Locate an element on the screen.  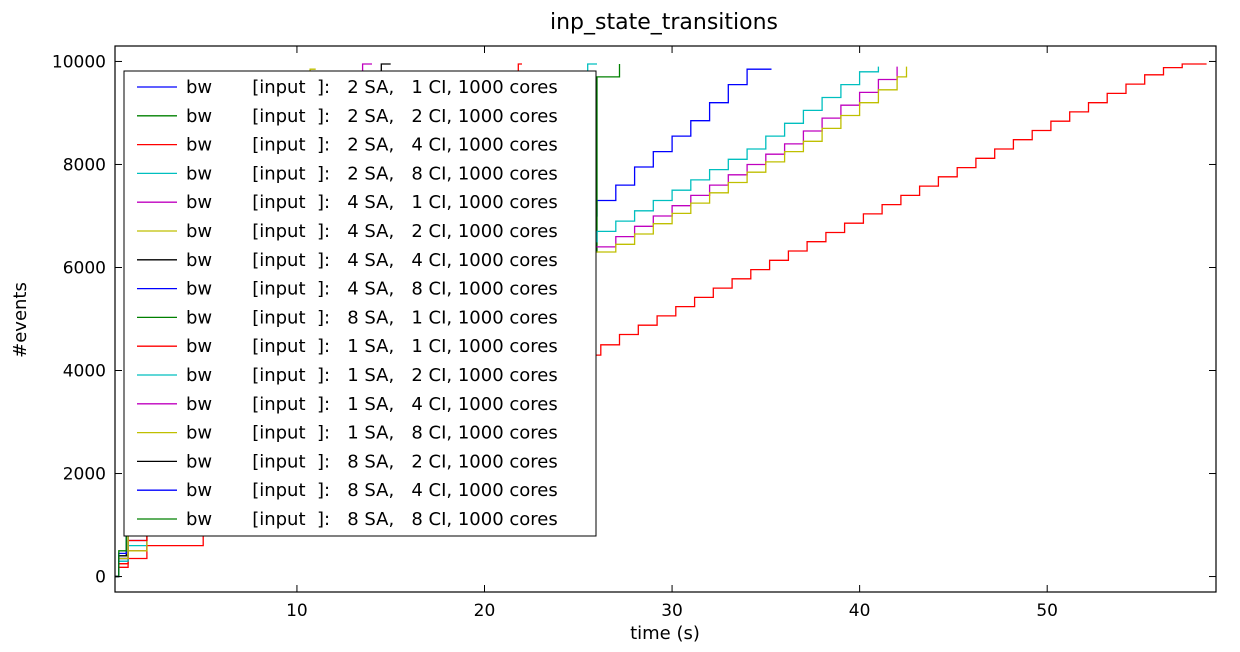
legend-item: bw [input ]: 4 SA, 1 CI, 1000 cores is located at coordinates (347, 202).